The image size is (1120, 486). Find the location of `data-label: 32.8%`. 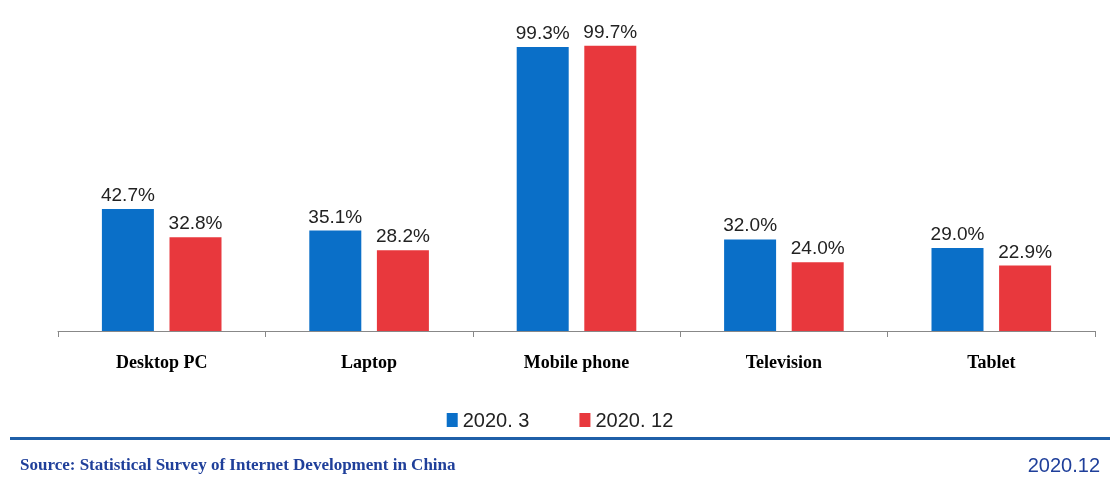

data-label: 32.8% is located at coordinates (195, 223).